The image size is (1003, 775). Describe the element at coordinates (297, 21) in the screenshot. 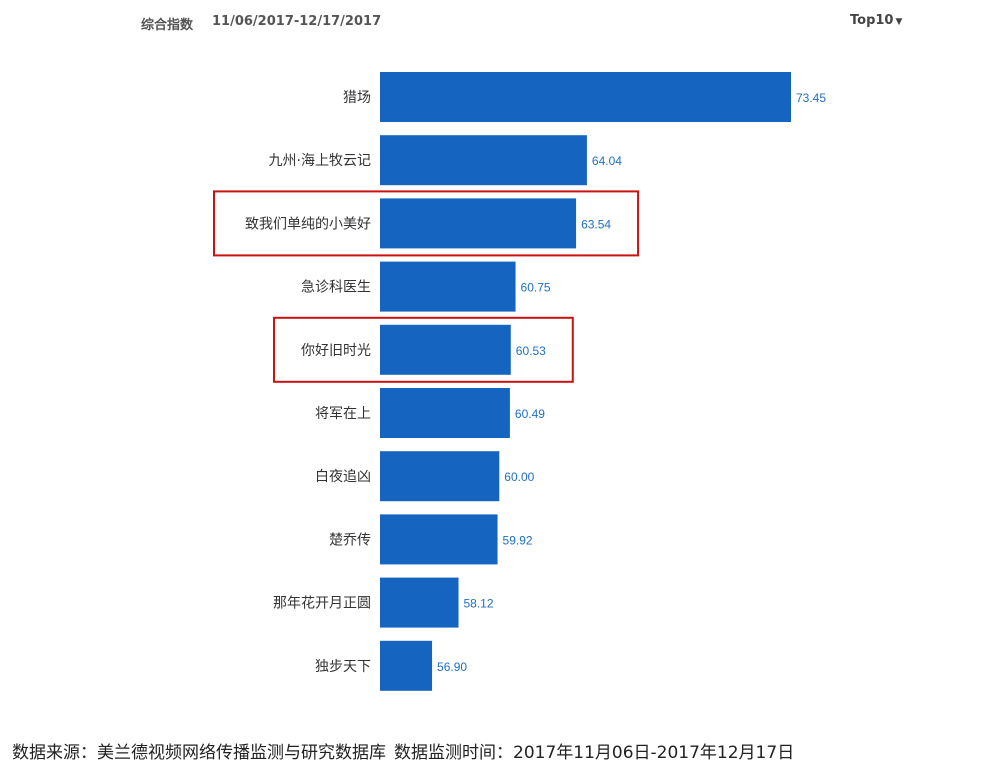

I see `date-range: 11/06/2017-12/17/2017` at that location.